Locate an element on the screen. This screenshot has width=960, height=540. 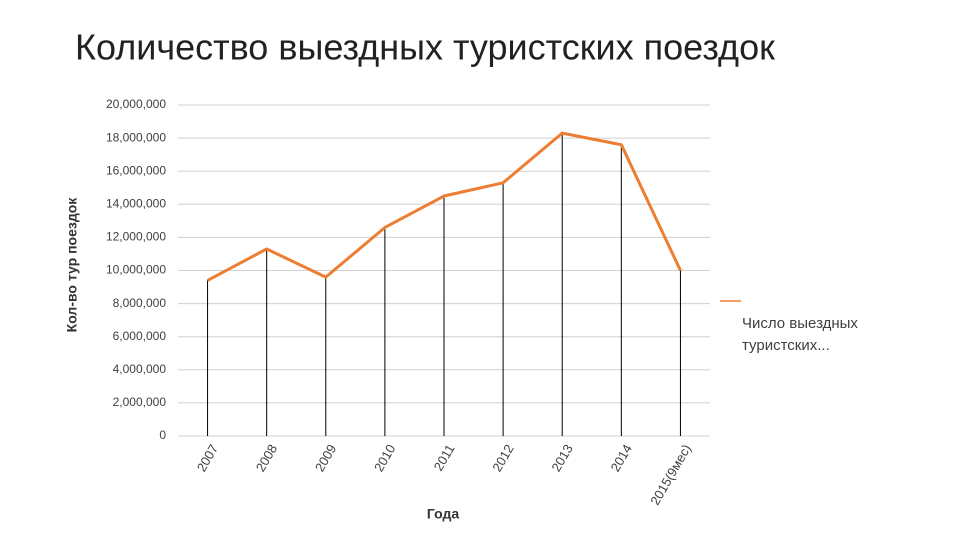
y-tick-label: 14,000,000 is located at coordinates (136, 203).